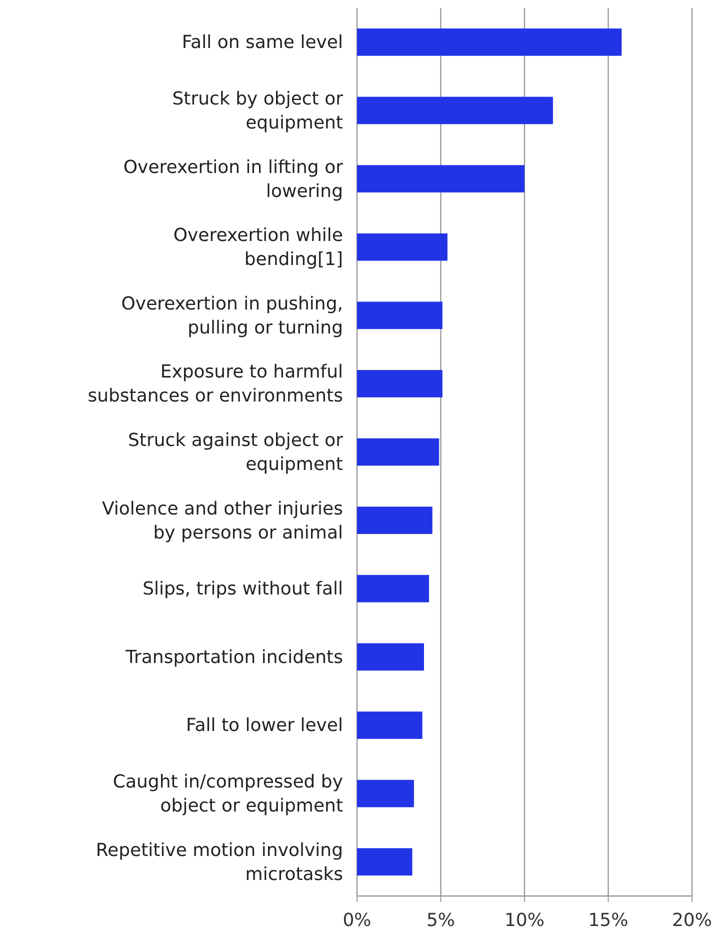  Describe the element at coordinates (219, 862) in the screenshot. I see `y-tick-label: Repetitive motion involving microtasks` at that location.